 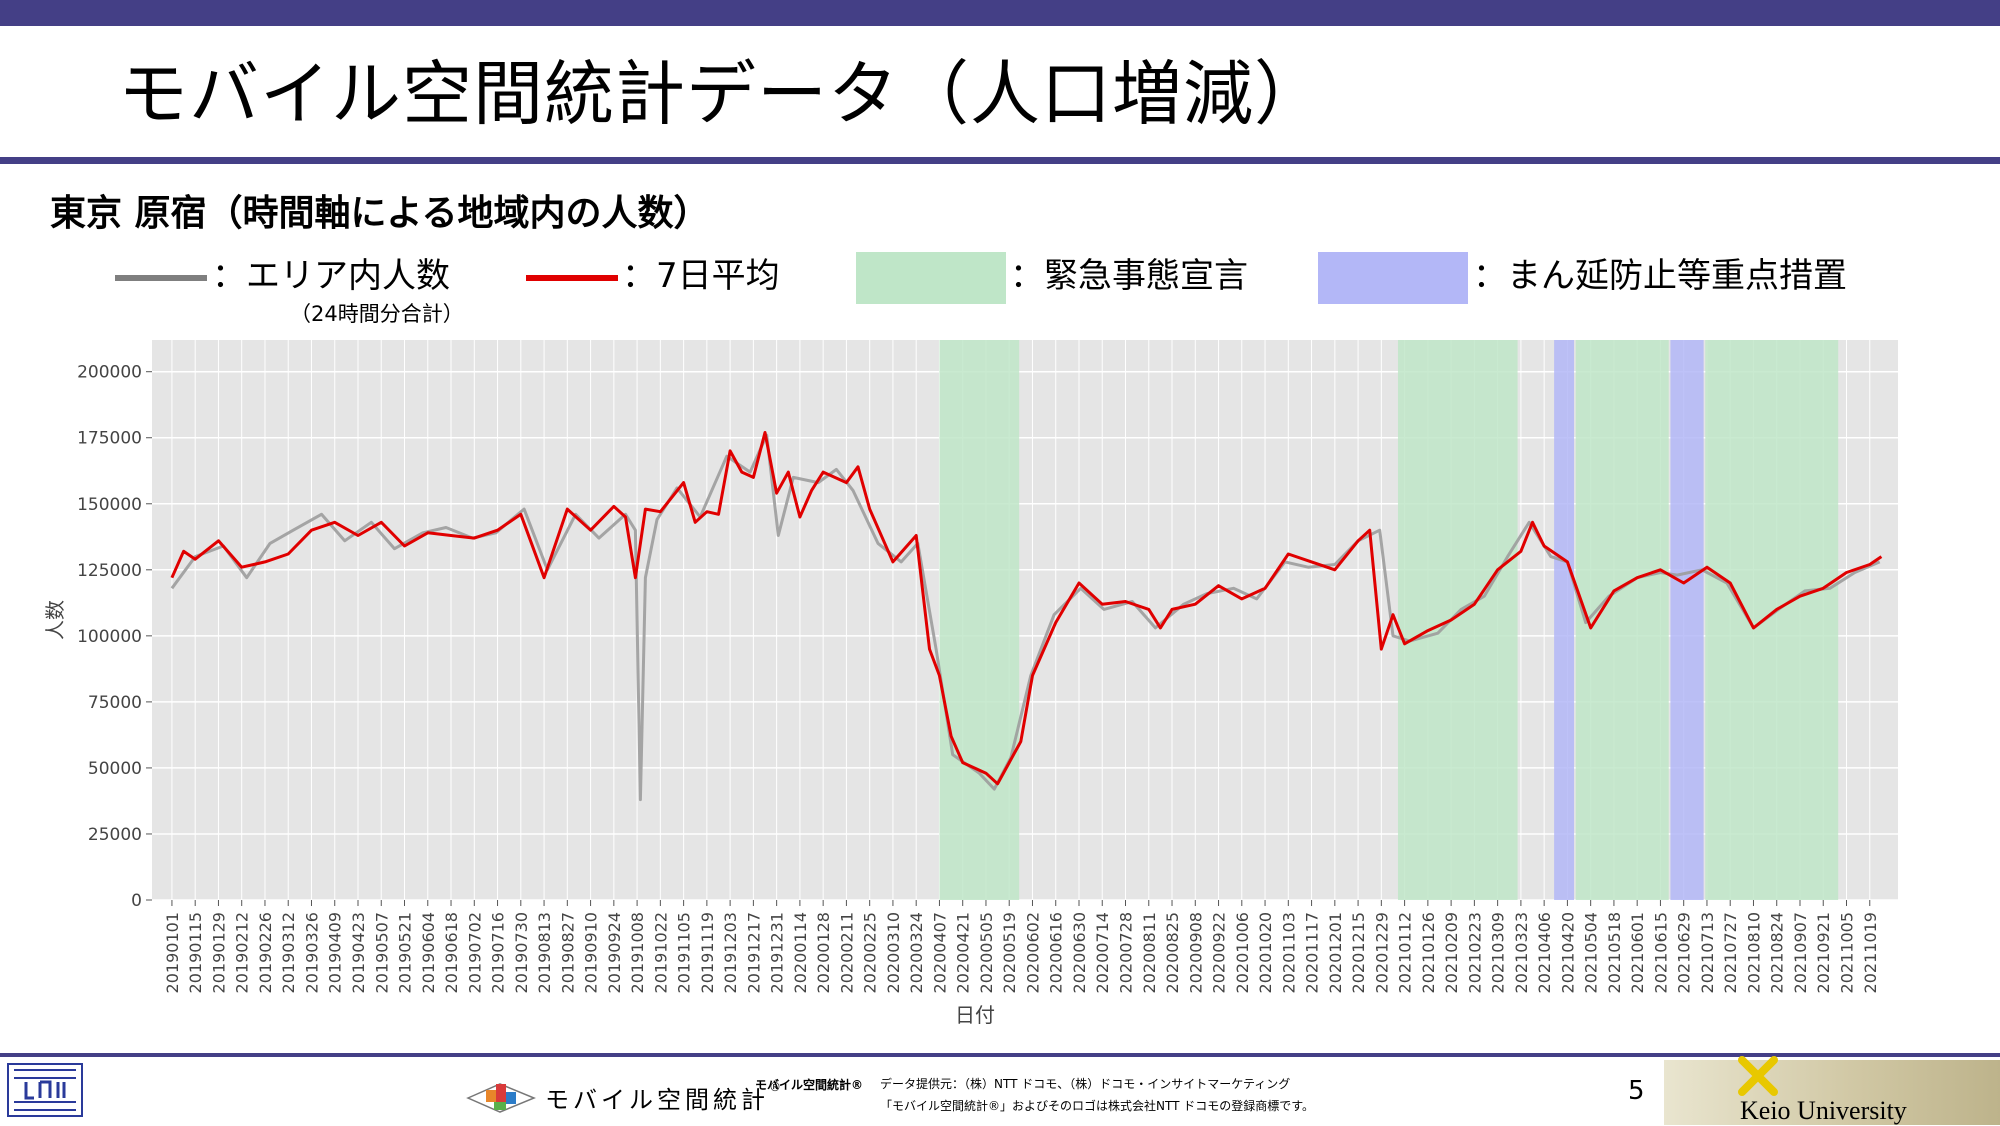 I want to click on x-tick-label: 20201215, so click(x=1358, y=952).